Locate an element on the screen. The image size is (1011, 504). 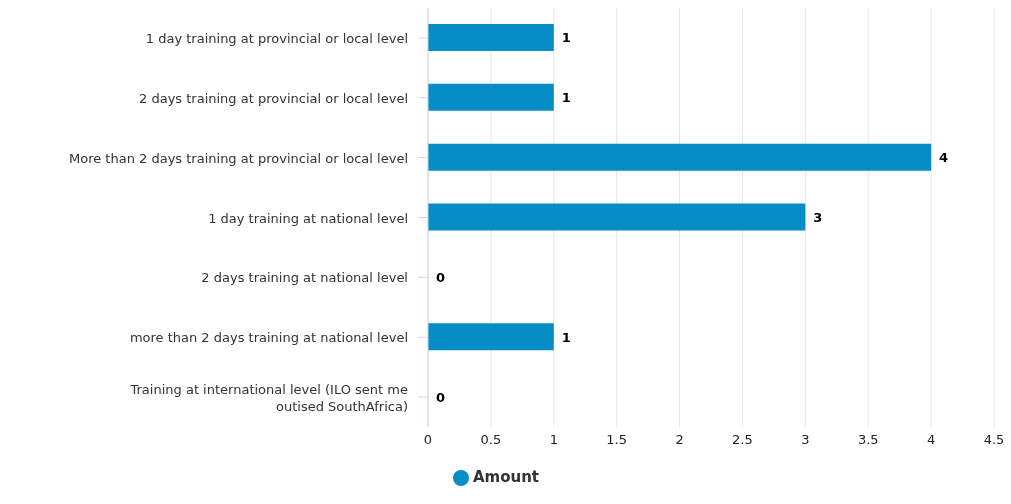
x-tick-label: 0 is located at coordinates (428, 440).